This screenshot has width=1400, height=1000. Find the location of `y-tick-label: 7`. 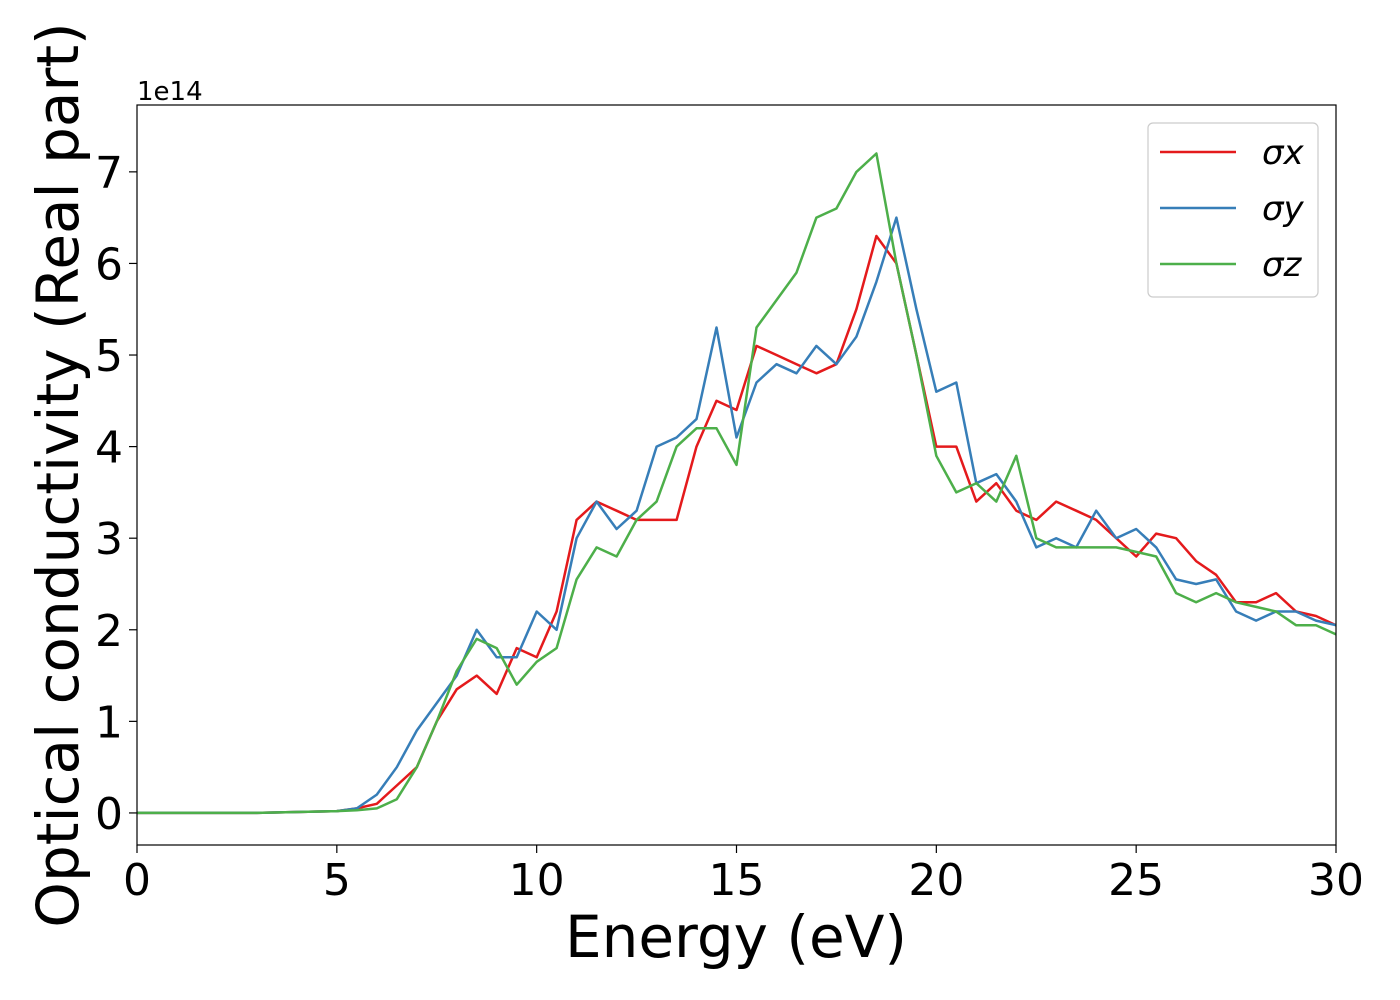

y-tick-label: 7 is located at coordinates (109, 173).